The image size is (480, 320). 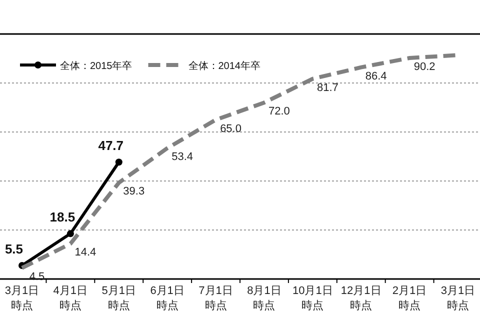 I want to click on x-tick-label: 6月1日時点, so click(x=167, y=299).